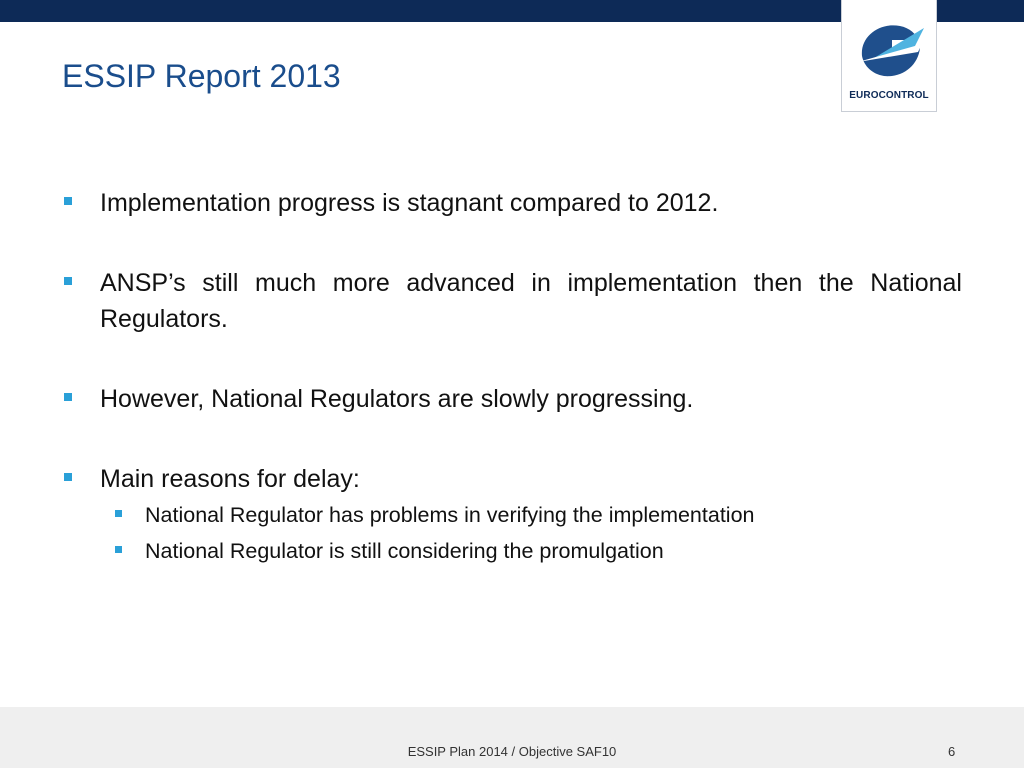 The height and width of the screenshot is (768, 1024). Describe the element at coordinates (952, 751) in the screenshot. I see `page-number: 6` at that location.